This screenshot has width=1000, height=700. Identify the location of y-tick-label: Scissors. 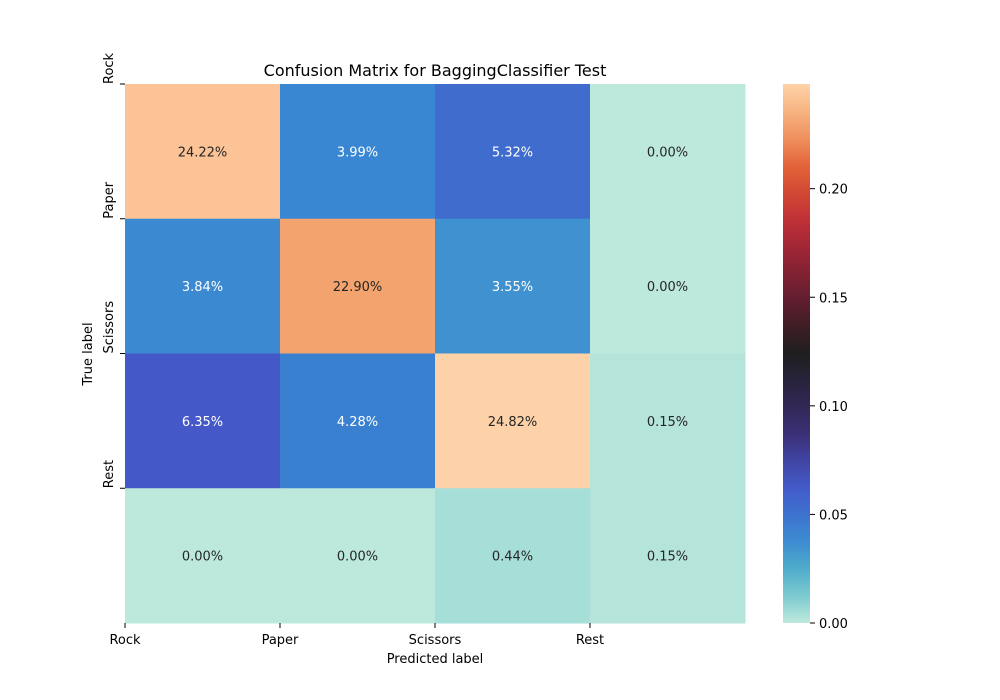
(109, 327).